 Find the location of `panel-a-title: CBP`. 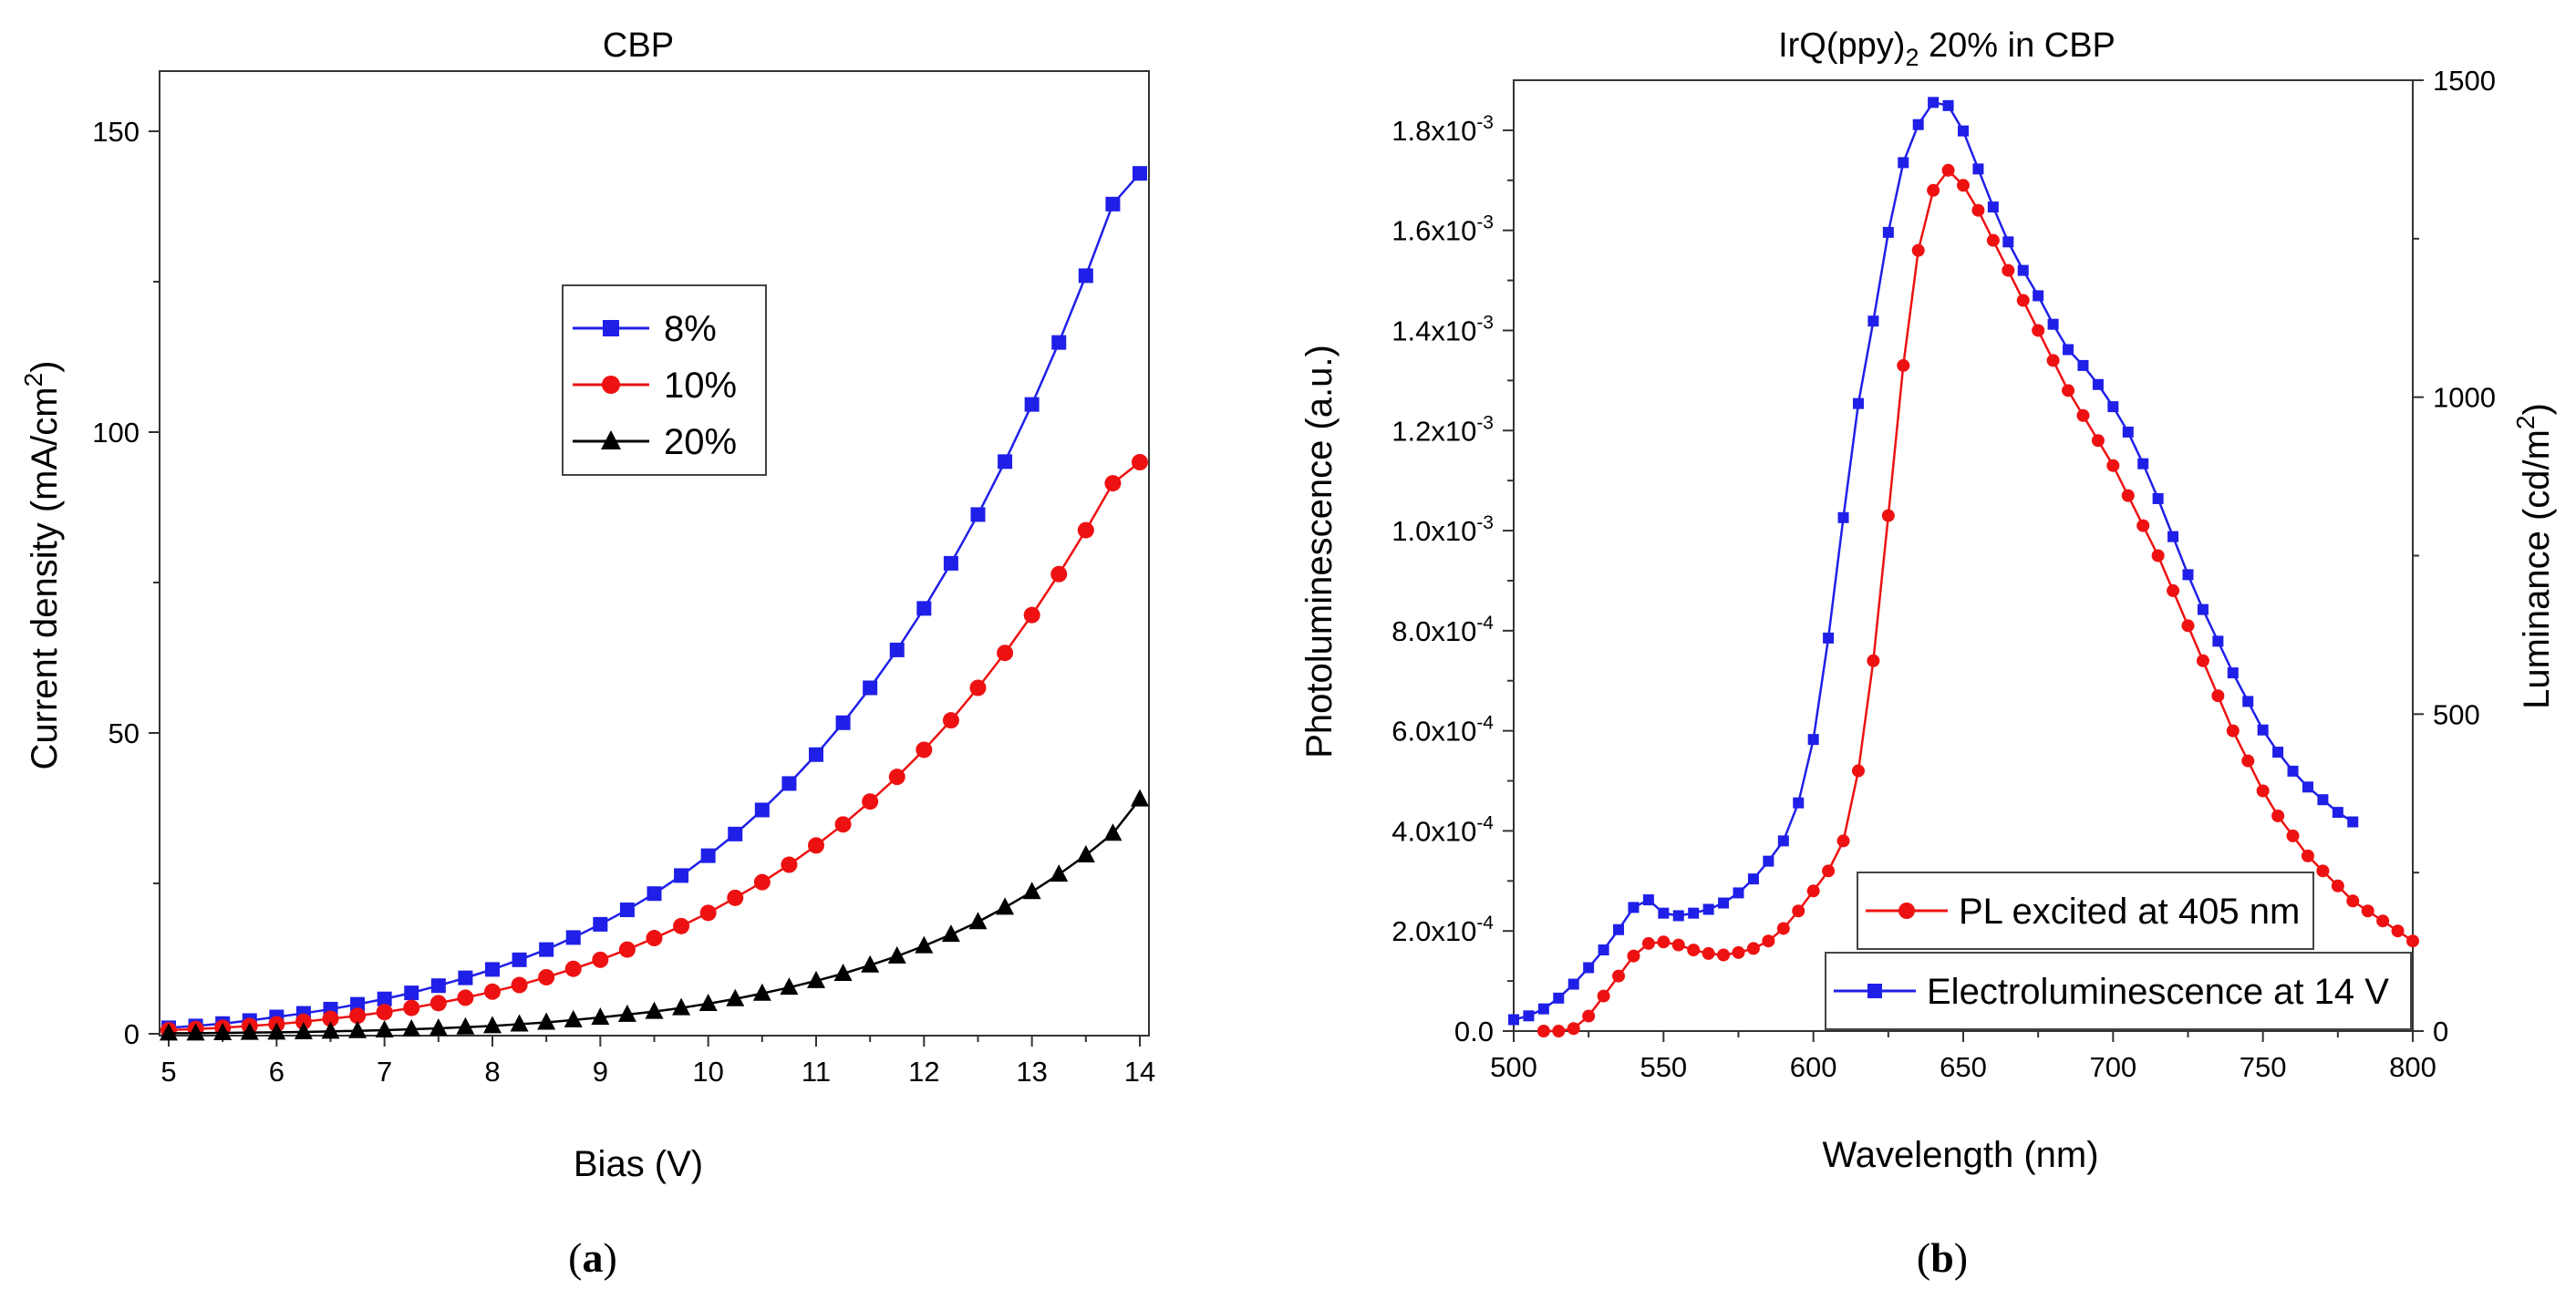

panel-a-title: CBP is located at coordinates (638, 45).